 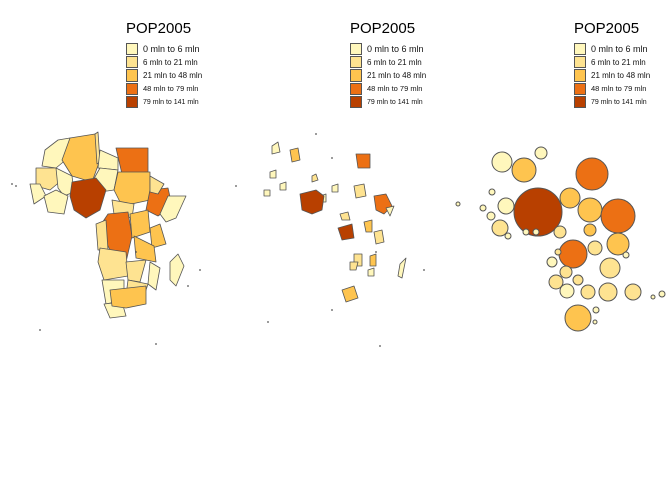 I want to click on cartogram-map, so click(x=330, y=240).